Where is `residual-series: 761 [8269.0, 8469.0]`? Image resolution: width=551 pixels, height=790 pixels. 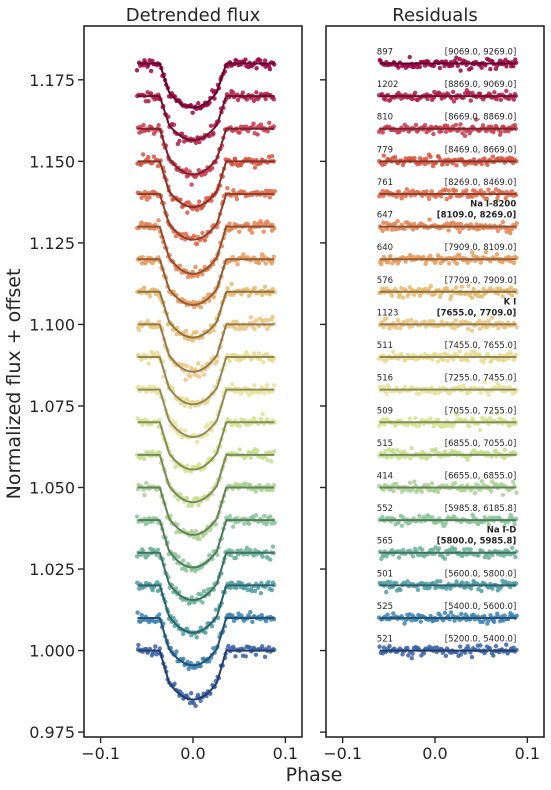
residual-series: 761 [8269.0, 8469.0] is located at coordinates (448, 190).